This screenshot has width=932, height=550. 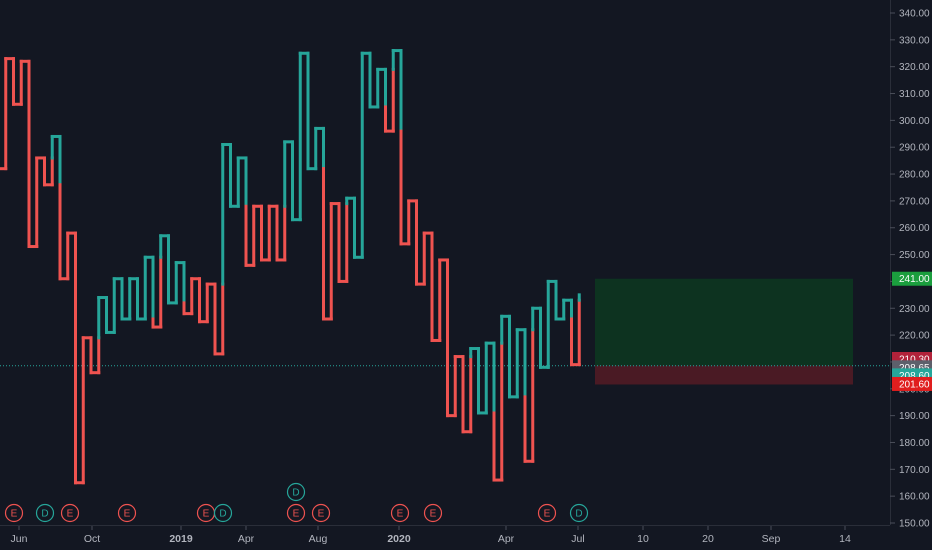 What do you see at coordinates (914, 94) in the screenshot?
I see `price-tick-label: 310.00` at bounding box center [914, 94].